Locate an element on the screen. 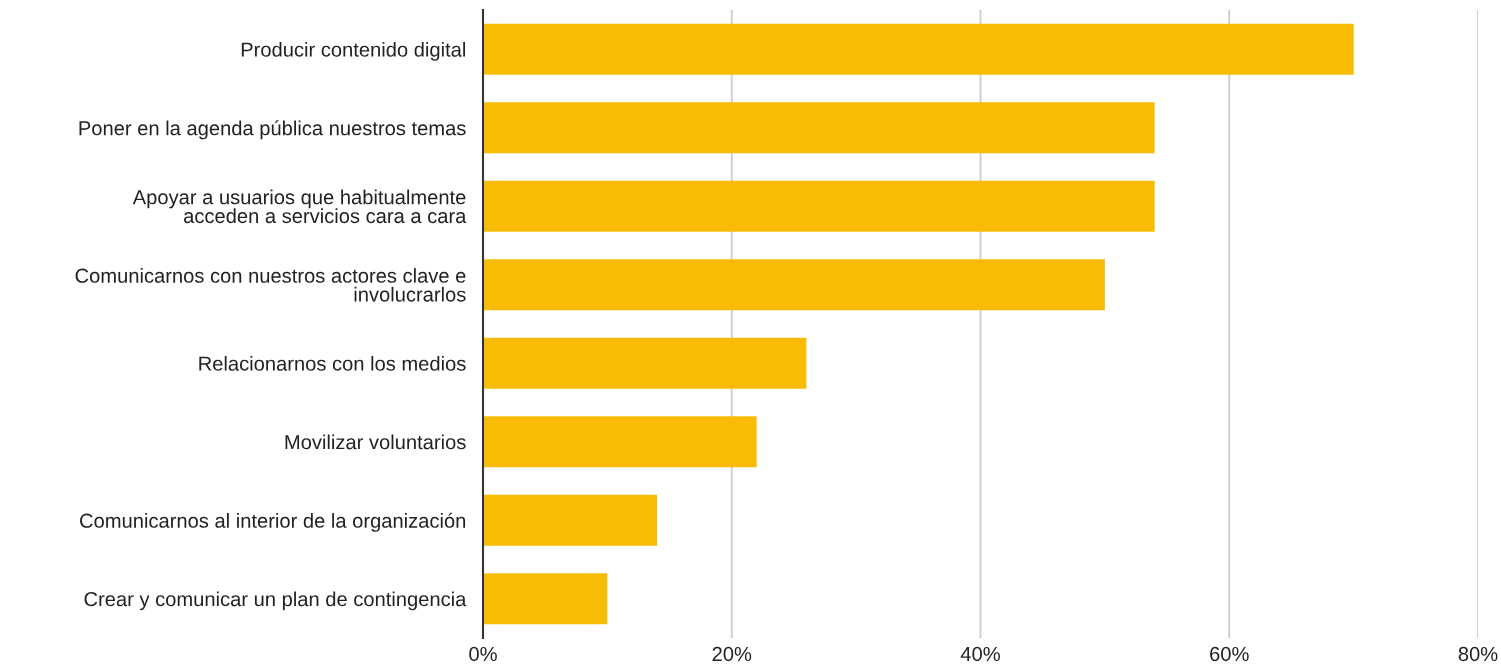 The image size is (1501, 666). x-tick-label: 80% is located at coordinates (1478, 654).